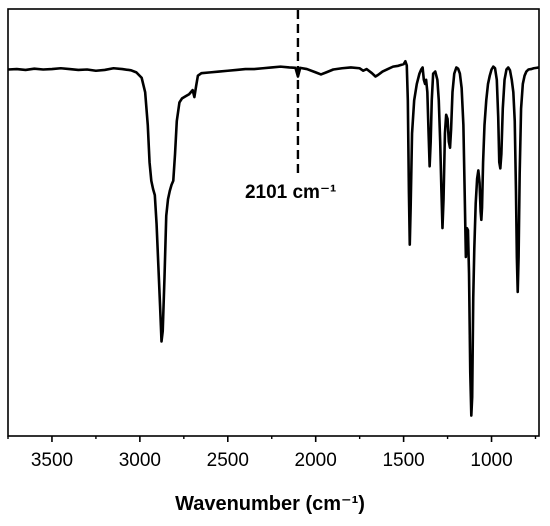  Describe the element at coordinates (290, 192) in the screenshot. I see `annotation-label: 2101 cm⁻¹` at that location.